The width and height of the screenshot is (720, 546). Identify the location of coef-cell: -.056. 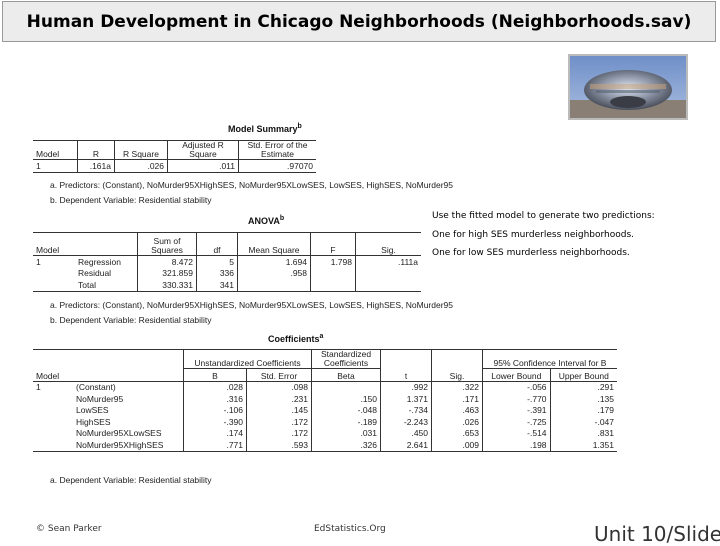
(516, 387).